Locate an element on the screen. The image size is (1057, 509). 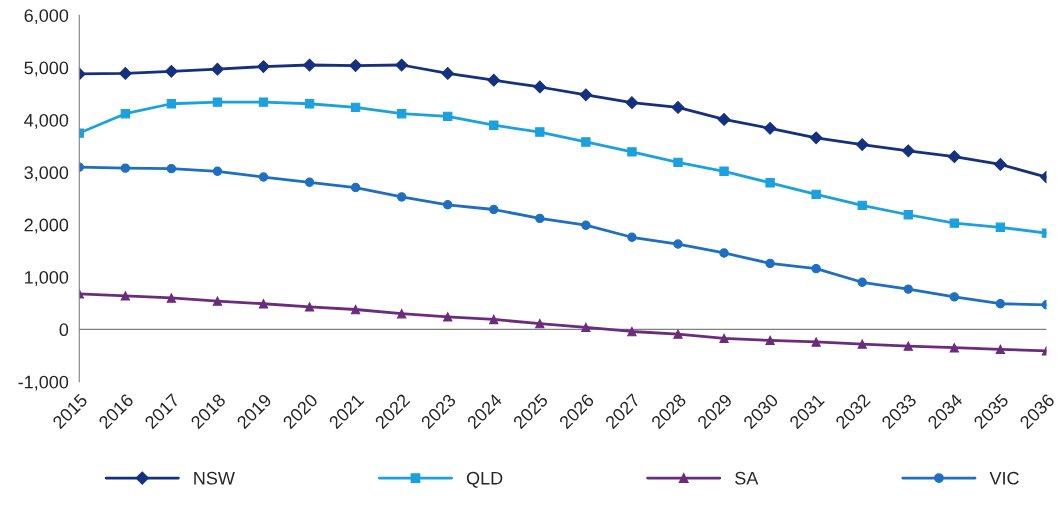
y-tick-label: 6,000 is located at coordinates (46, 17).